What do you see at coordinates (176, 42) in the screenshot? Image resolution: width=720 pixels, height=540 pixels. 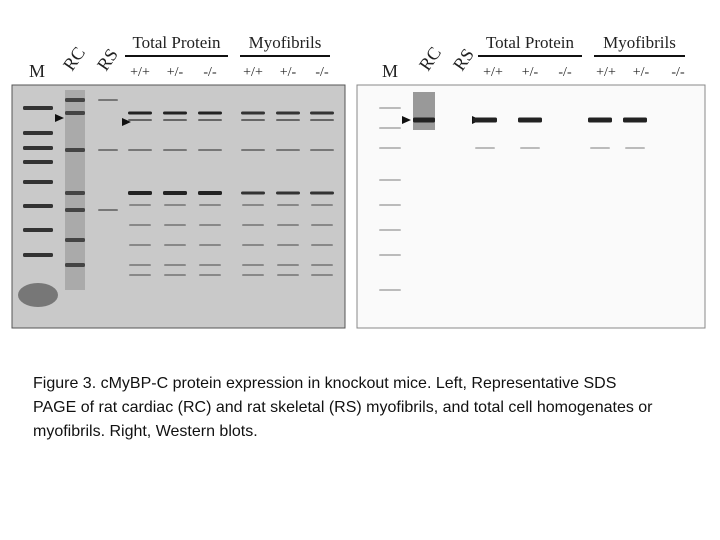 I see `group-title: Total Protein` at bounding box center [176, 42].